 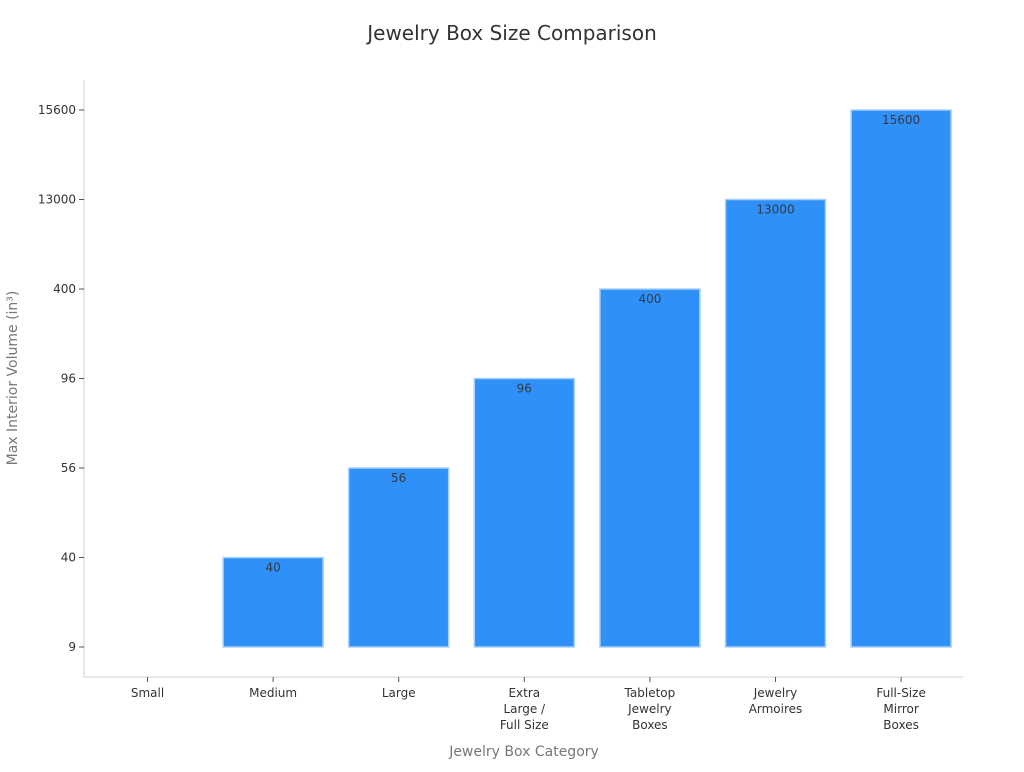 What do you see at coordinates (57, 200) in the screenshot?
I see `y-tick-label: 13000` at bounding box center [57, 200].